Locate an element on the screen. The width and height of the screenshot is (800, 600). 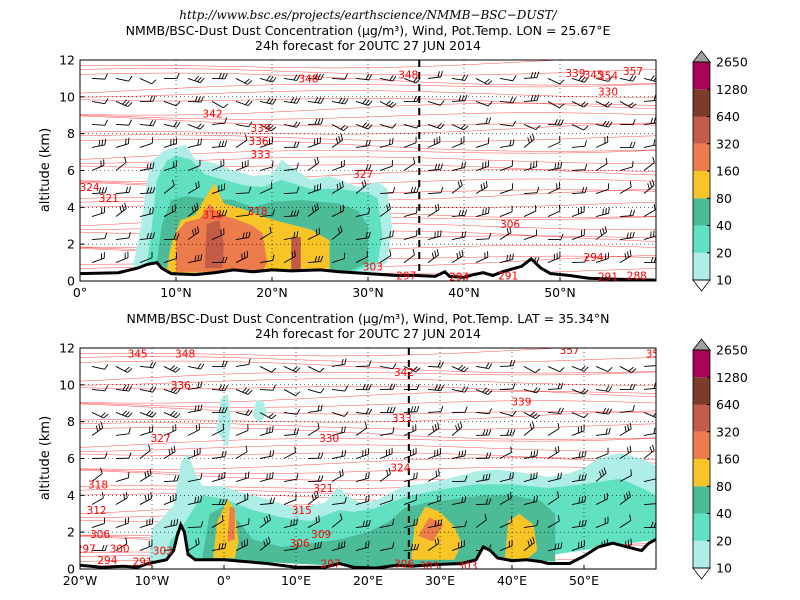
theta-label: 330 is located at coordinates (329, 439).